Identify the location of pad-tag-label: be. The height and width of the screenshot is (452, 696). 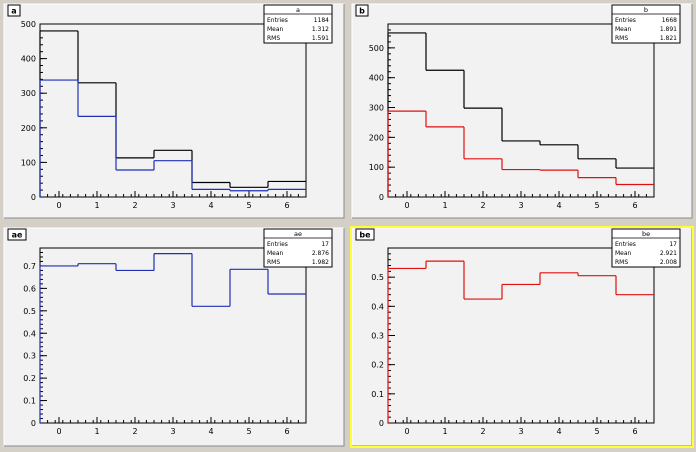
(365, 235).